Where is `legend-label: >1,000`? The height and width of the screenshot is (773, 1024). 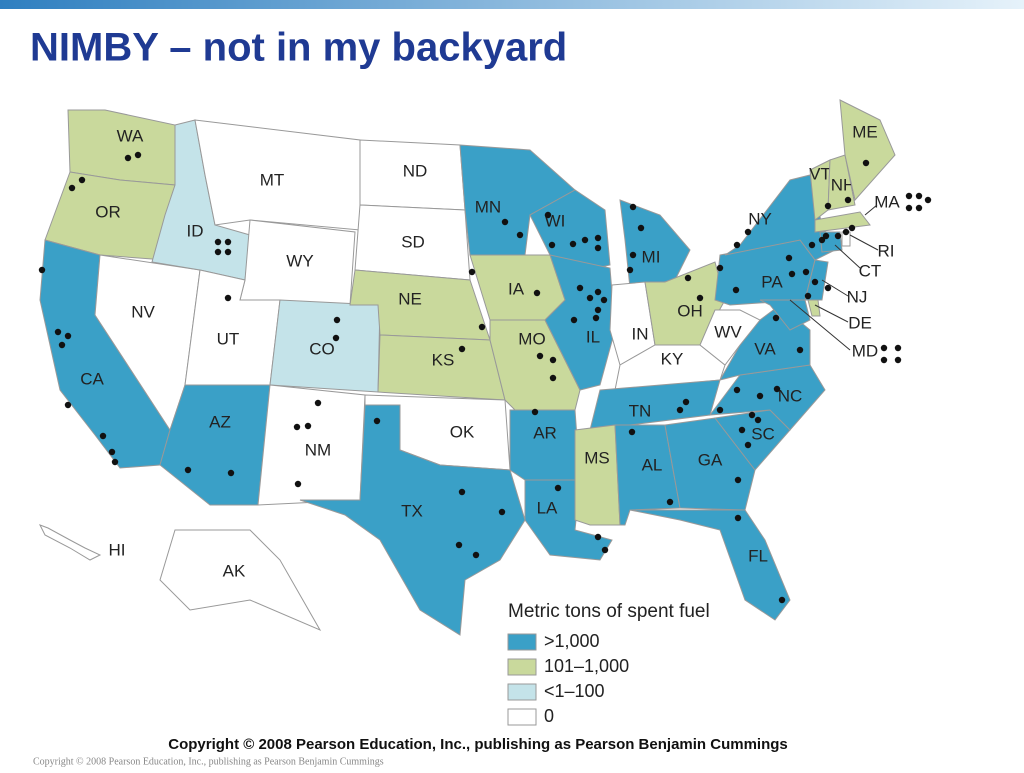 legend-label: >1,000 is located at coordinates (572, 641).